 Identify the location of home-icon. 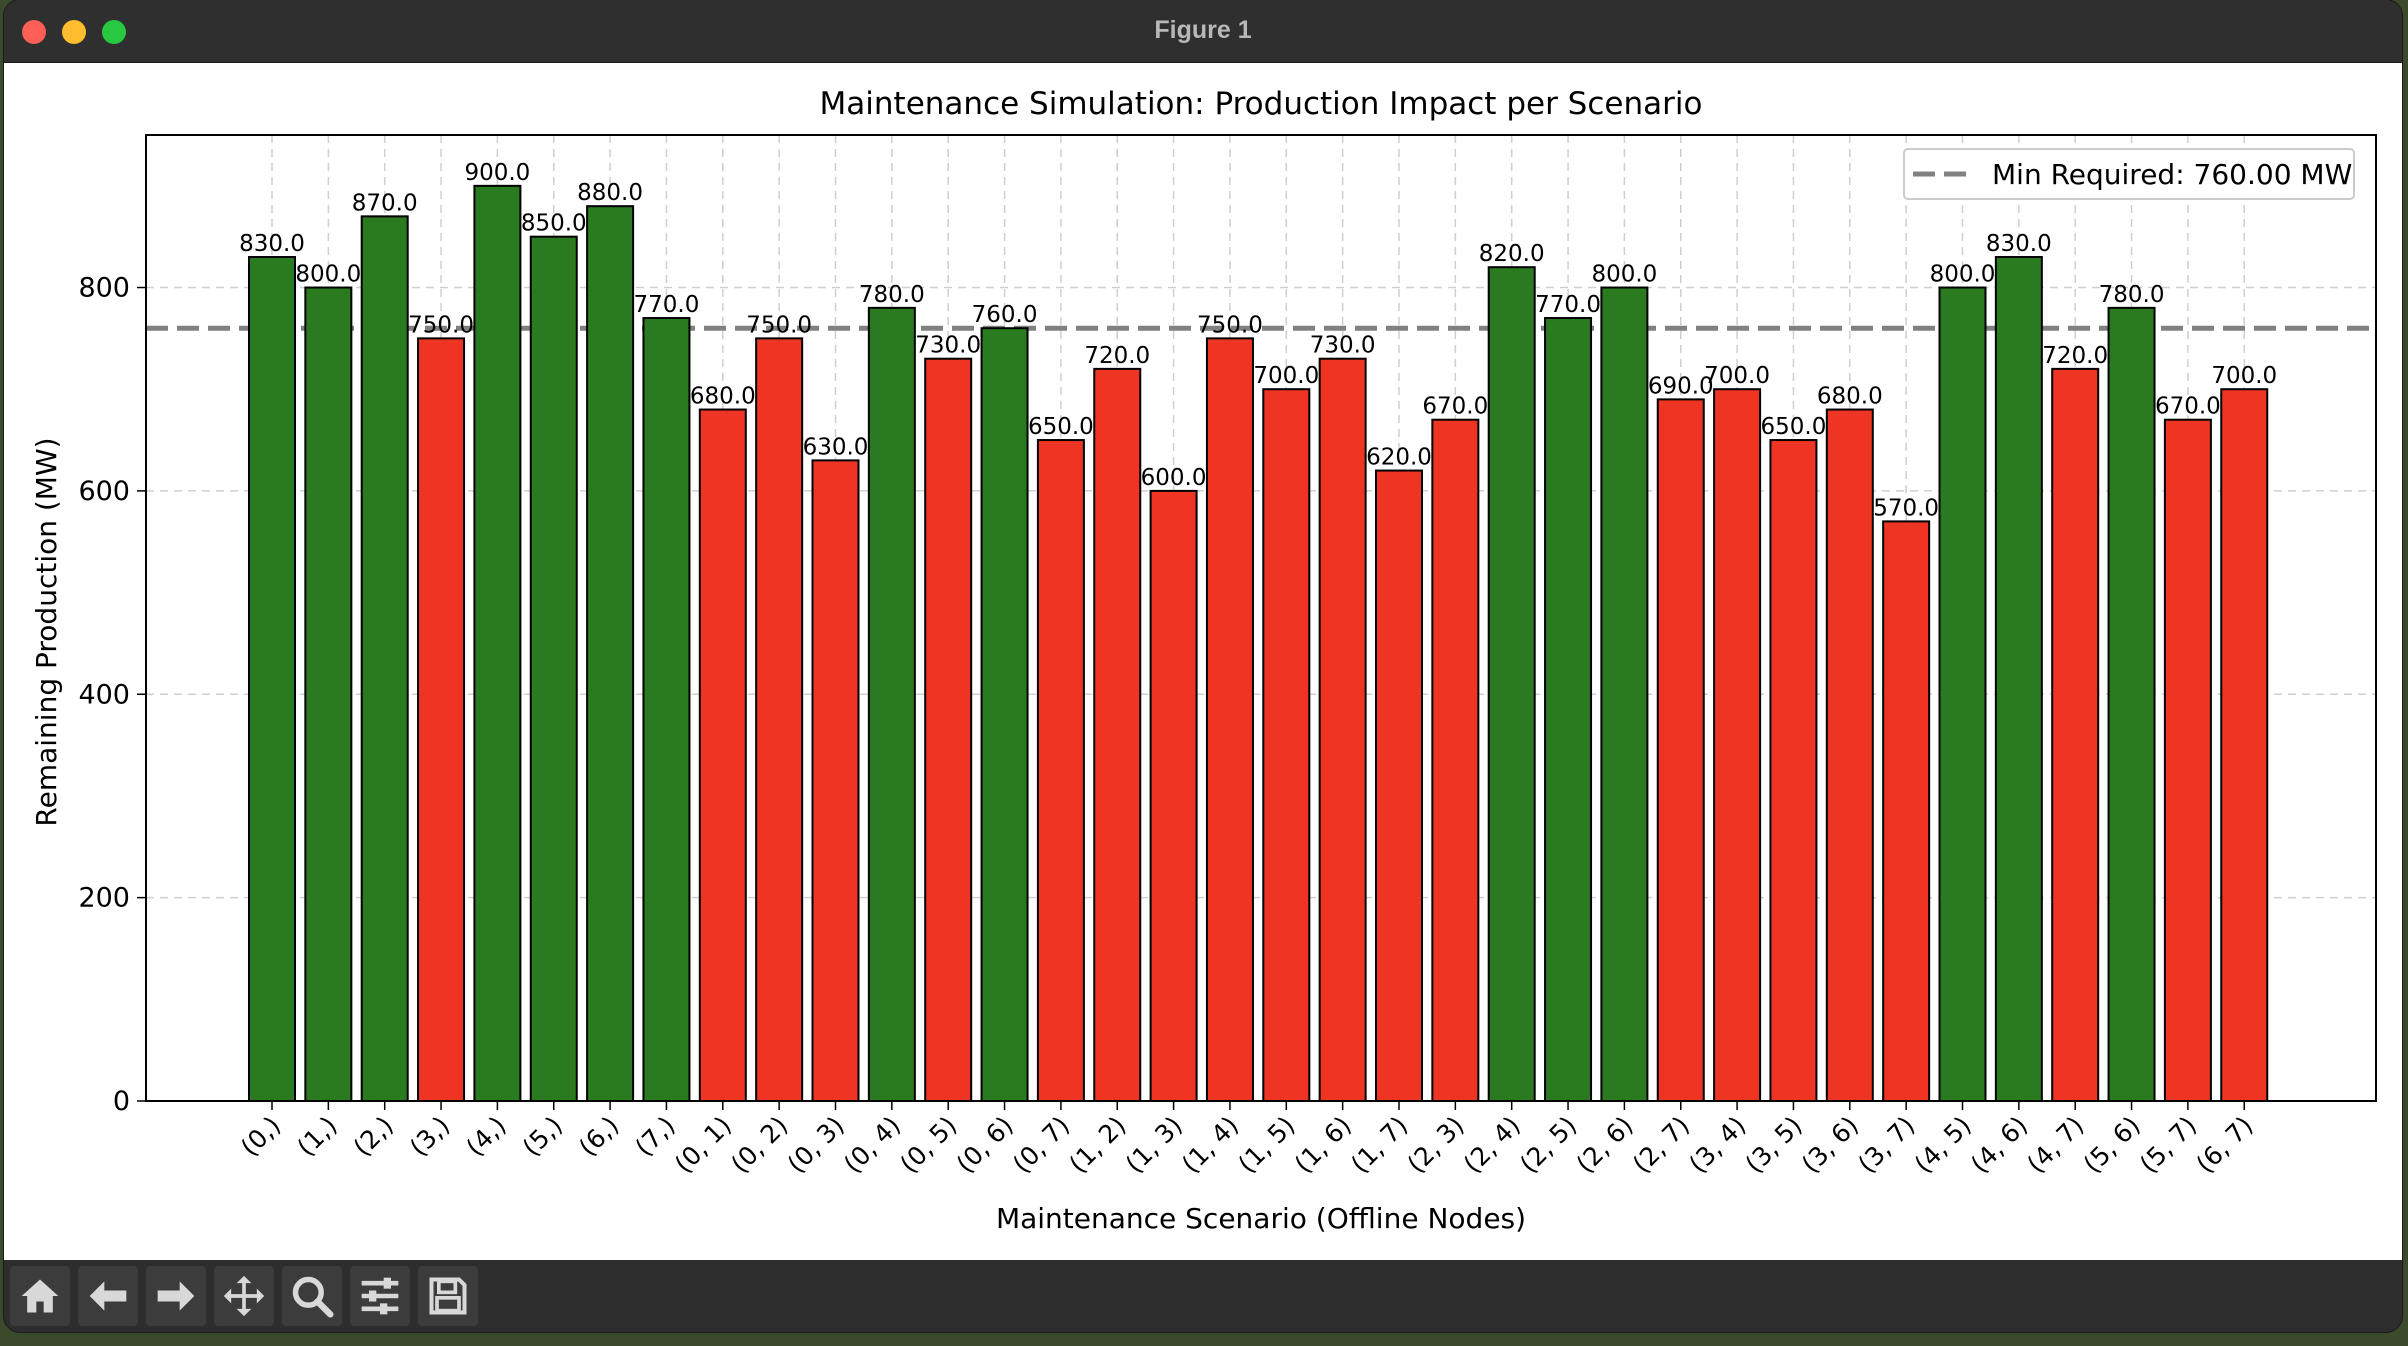
(40, 1296).